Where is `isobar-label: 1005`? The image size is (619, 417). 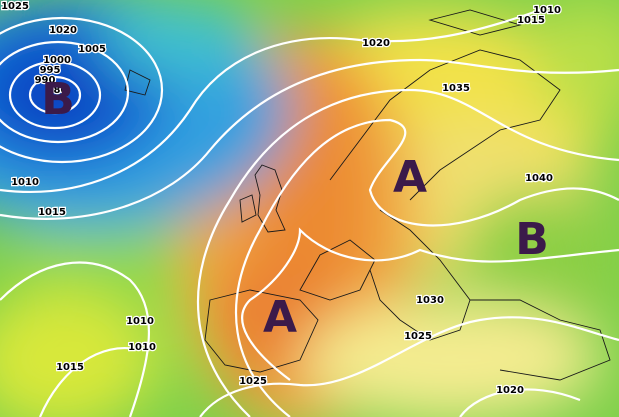
isobar-label: 1005 is located at coordinates (92, 49).